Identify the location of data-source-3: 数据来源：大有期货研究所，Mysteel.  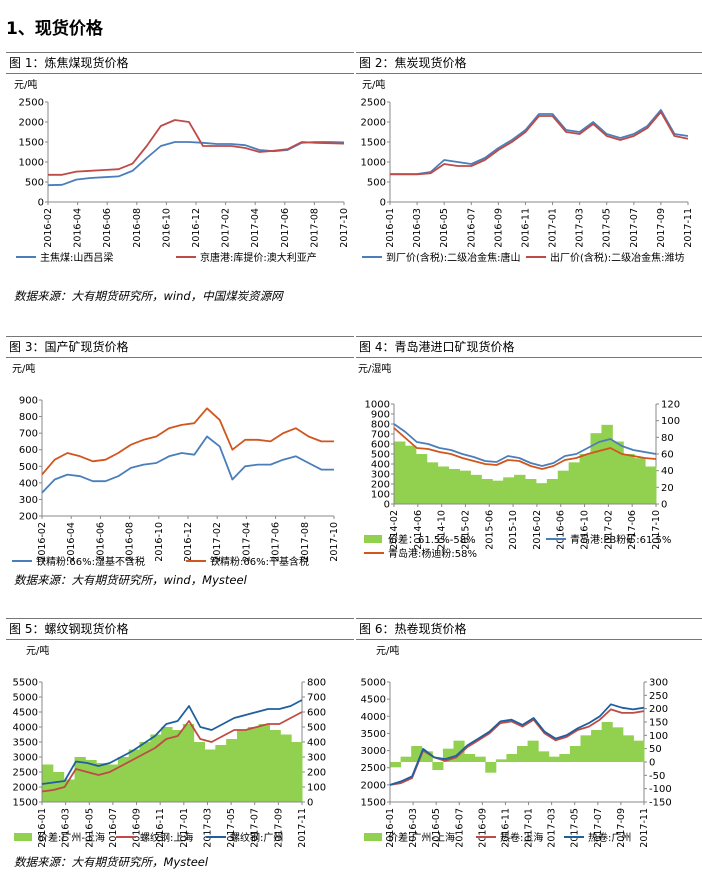
(111, 862).